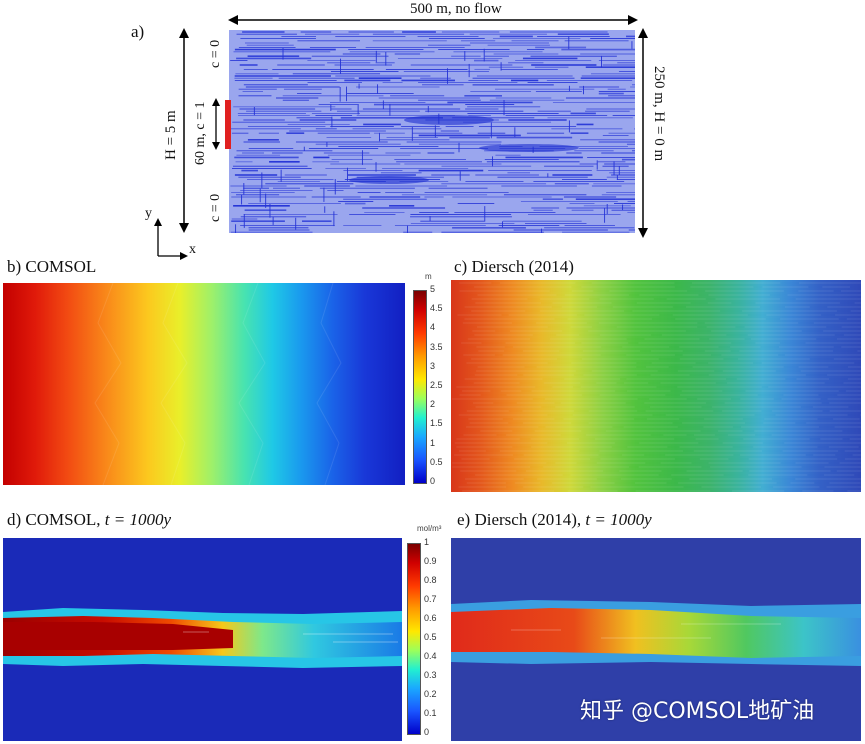 Image resolution: width=865 pixels, height=744 pixels. Describe the element at coordinates (436, 423) in the screenshot. I see `head-colorbar-tick: 1.5` at that location.